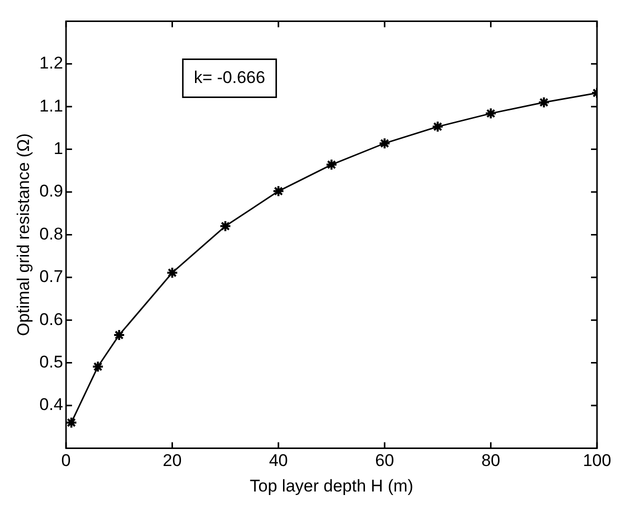 The image size is (625, 509). I want to click on x-tick-label: 20, so click(172, 460).